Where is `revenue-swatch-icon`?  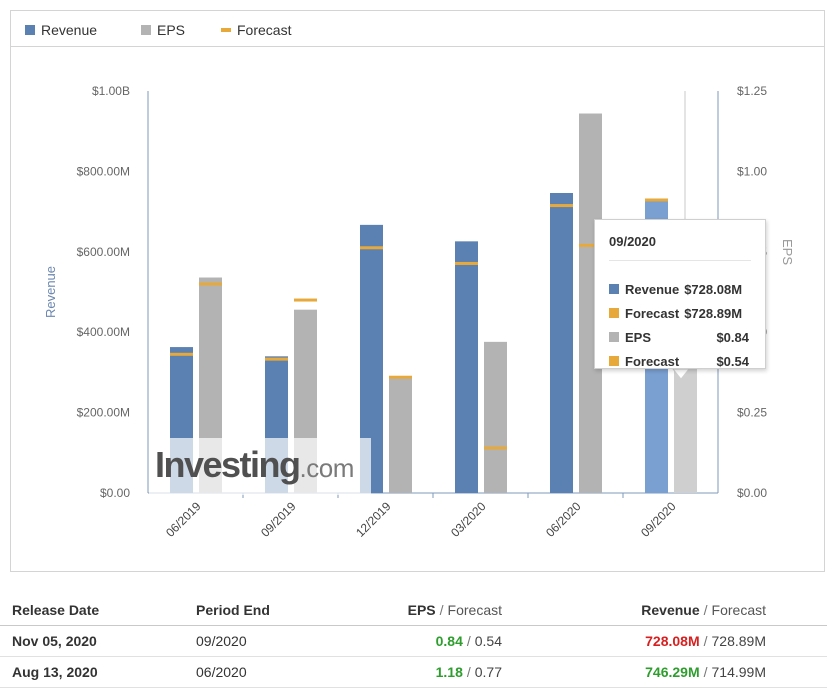
revenue-swatch-icon is located at coordinates (30, 30).